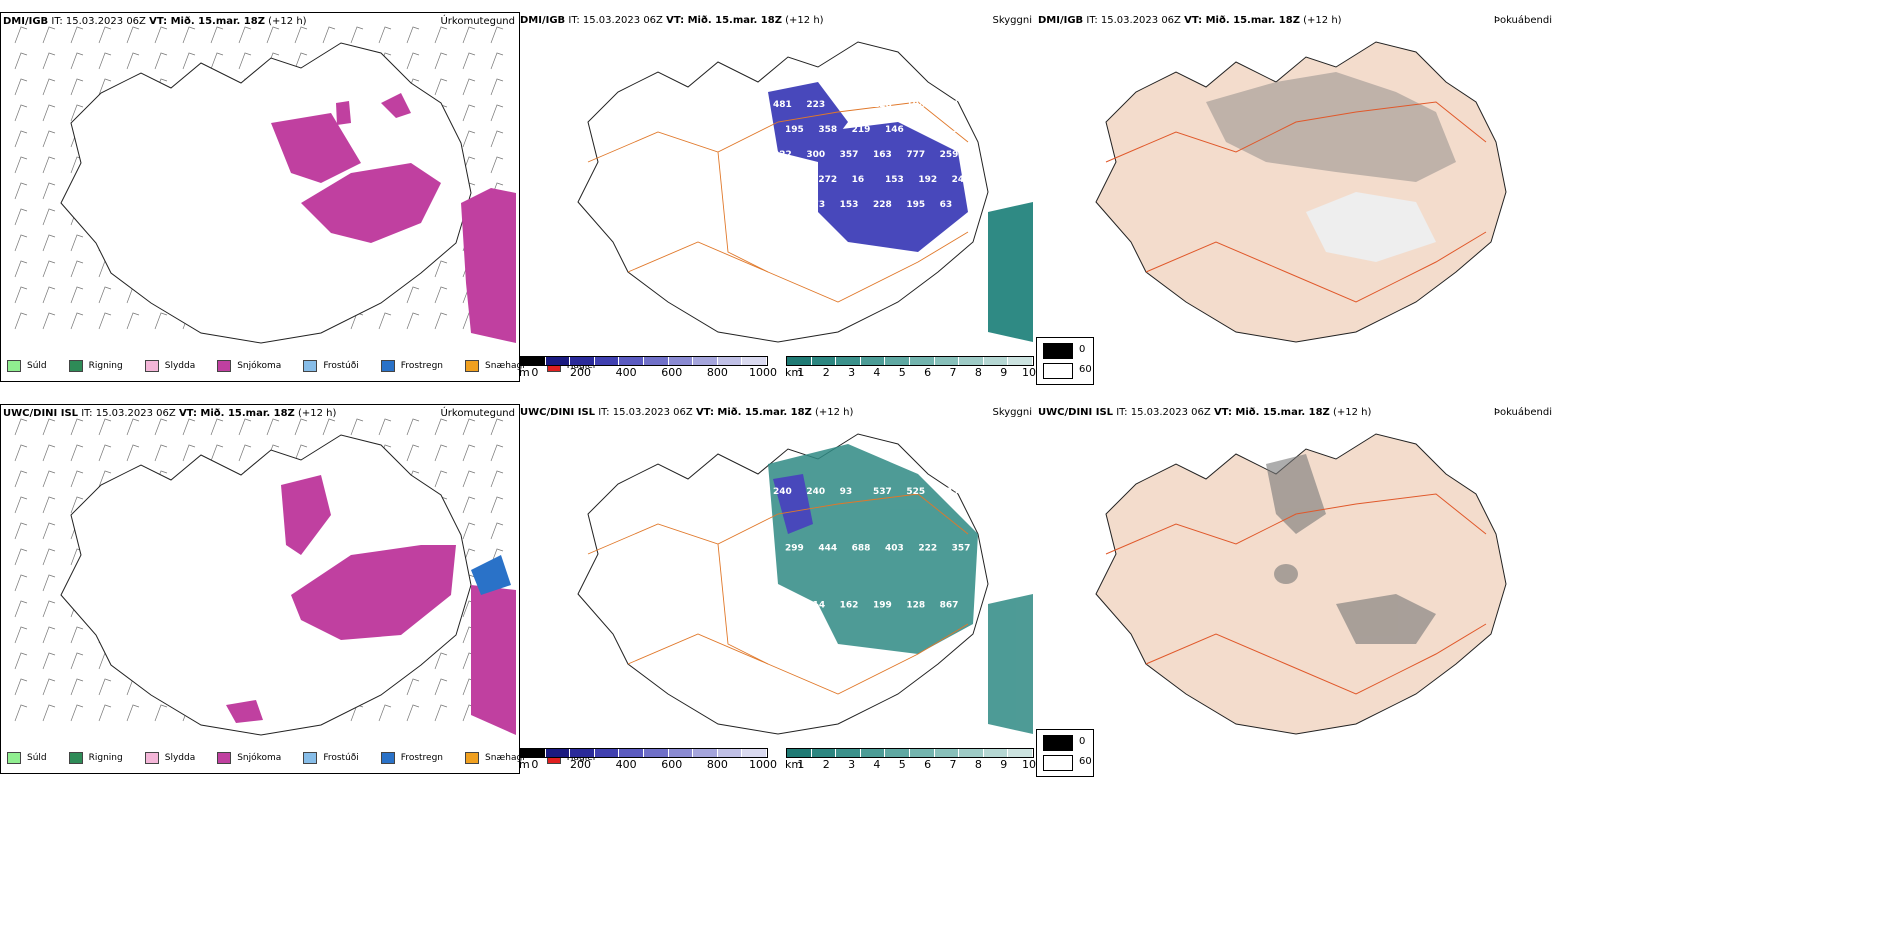 This screenshot has width=1900, height=950. Describe the element at coordinates (341, 758) in the screenshot. I see `legend-label: Frostúði` at that location.